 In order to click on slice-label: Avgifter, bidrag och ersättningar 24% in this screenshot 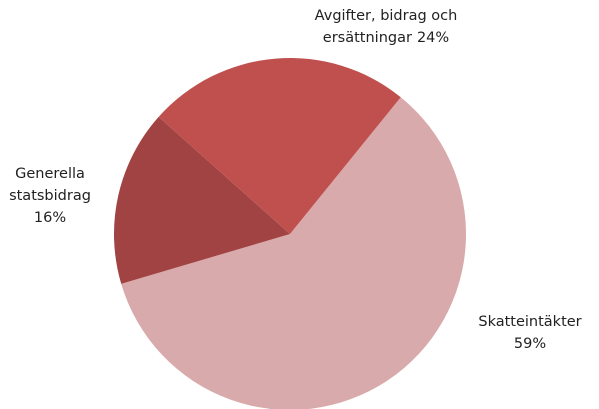, I will do `click(386, 27)`.